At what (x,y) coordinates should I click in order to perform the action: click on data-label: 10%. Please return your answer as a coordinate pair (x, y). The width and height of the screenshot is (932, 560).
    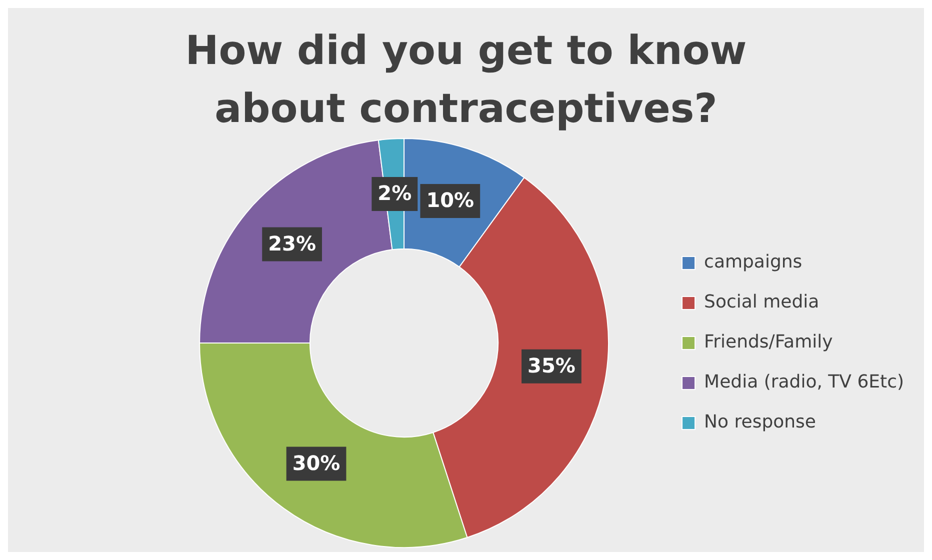
    Looking at the image, I should click on (450, 200).